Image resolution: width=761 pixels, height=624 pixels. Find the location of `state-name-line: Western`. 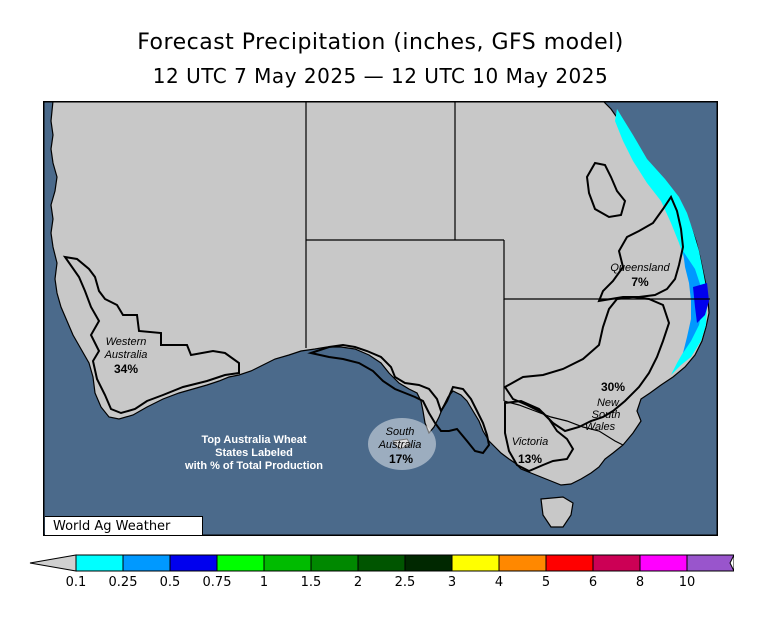

state-name-line: Western is located at coordinates (126, 342).